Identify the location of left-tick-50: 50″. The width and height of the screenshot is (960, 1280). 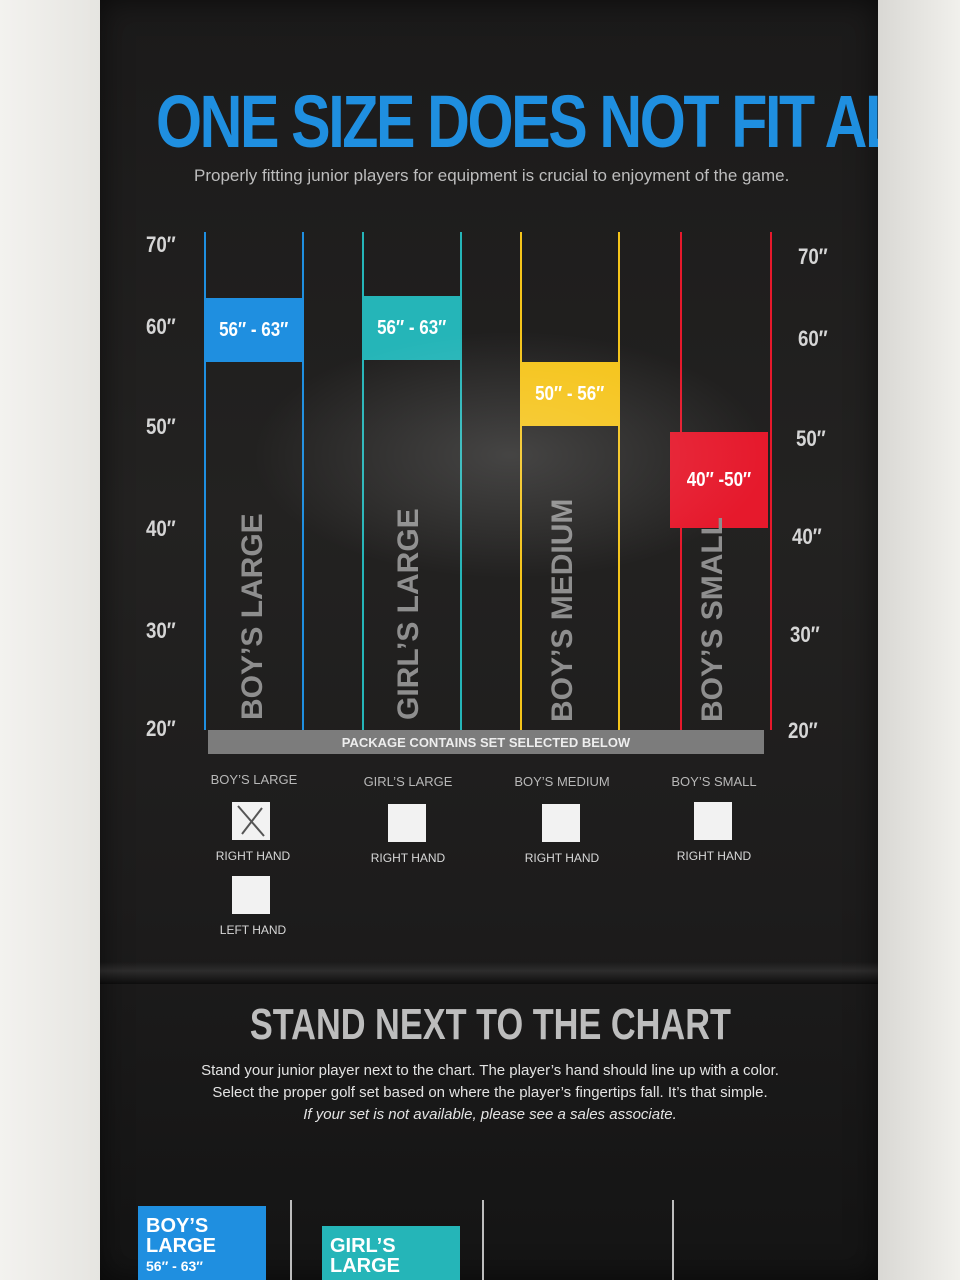
(161, 426).